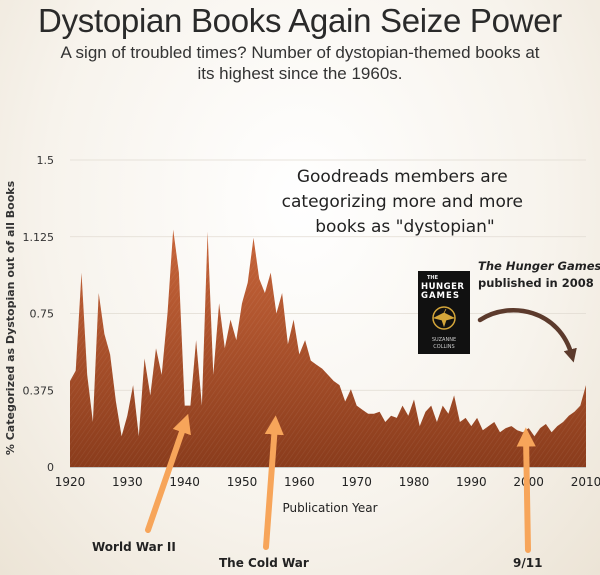 This screenshot has width=600, height=575. Describe the element at coordinates (300, 20) in the screenshot. I see `chart-title: Dystopian Books Again Seize Power` at that location.